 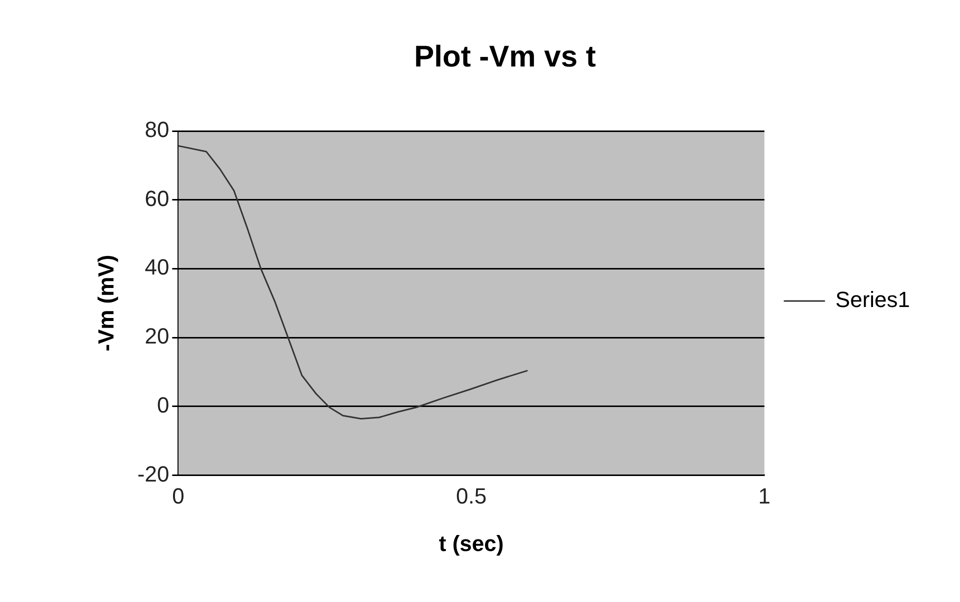 I want to click on y-tick-label: 60, so click(x=157, y=198).